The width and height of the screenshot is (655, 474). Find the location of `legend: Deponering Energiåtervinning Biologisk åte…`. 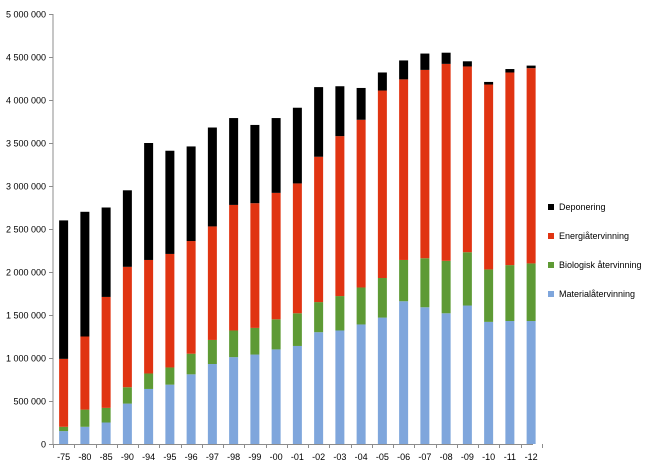

legend: Deponering Energiåtervinning Biologisk åte… is located at coordinates (595, 250).